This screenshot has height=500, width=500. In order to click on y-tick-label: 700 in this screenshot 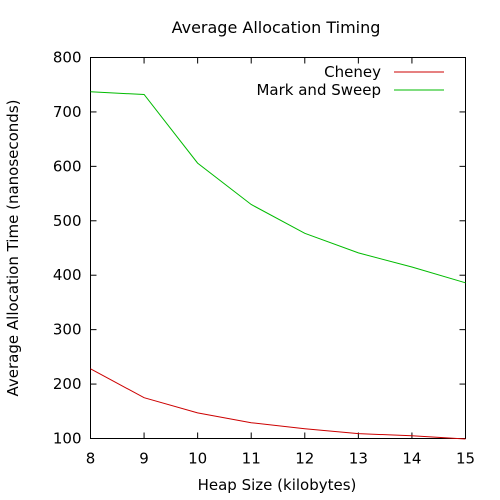, I will do `click(67, 112)`.